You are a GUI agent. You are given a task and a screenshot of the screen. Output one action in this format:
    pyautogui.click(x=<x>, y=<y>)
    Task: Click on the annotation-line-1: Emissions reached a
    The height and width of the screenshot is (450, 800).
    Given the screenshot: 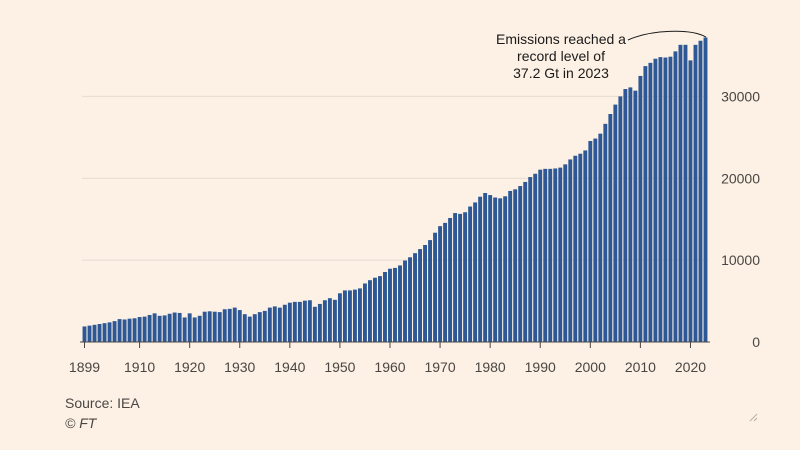 What is the action you would take?
    pyautogui.click(x=561, y=39)
    